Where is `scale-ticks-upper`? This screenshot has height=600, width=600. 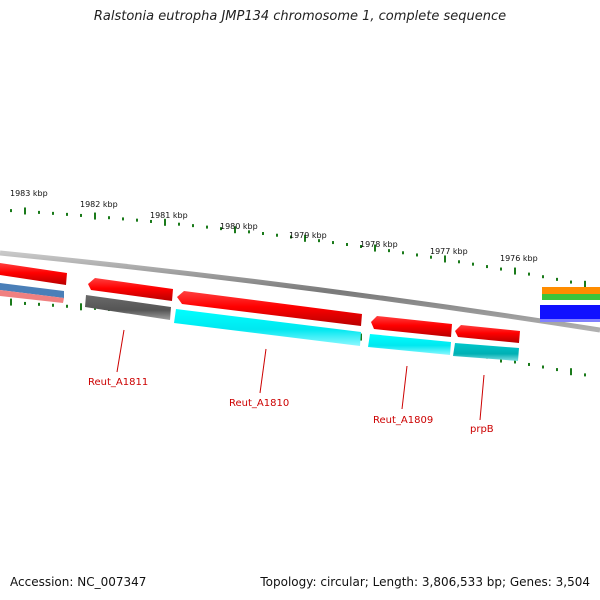 scale-ticks-upper is located at coordinates (298, 247).